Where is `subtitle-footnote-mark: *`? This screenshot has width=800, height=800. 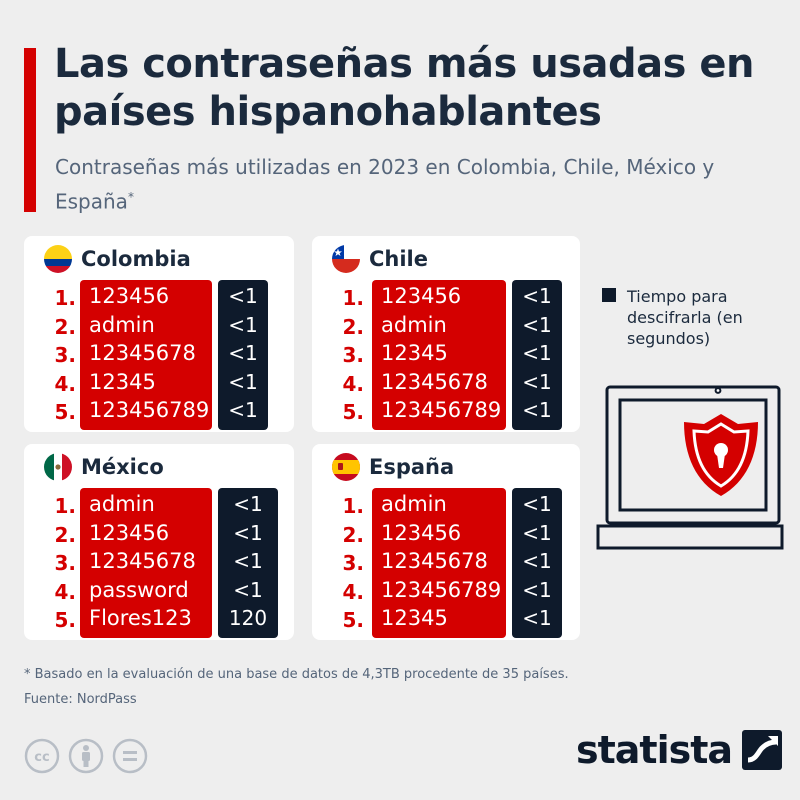
subtitle-footnote-mark: * is located at coordinates (130, 197).